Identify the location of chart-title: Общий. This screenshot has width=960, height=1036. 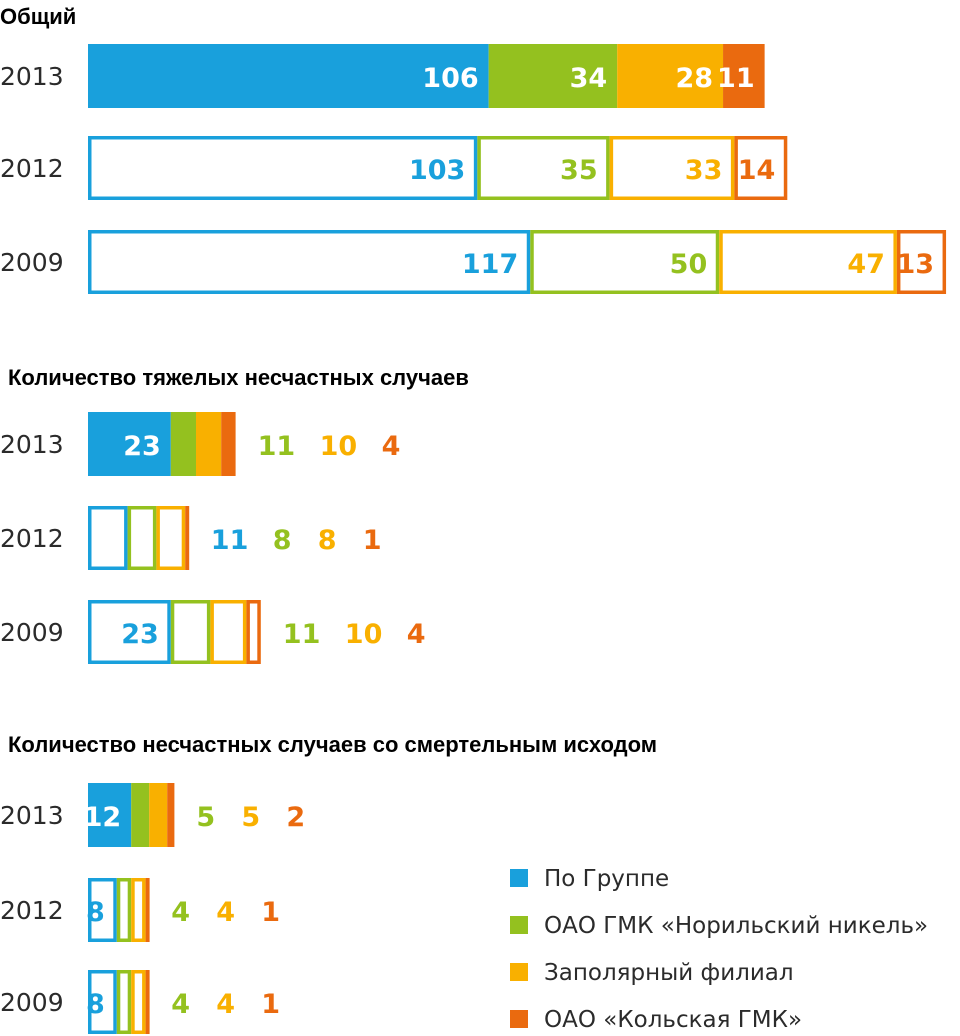
(38, 16).